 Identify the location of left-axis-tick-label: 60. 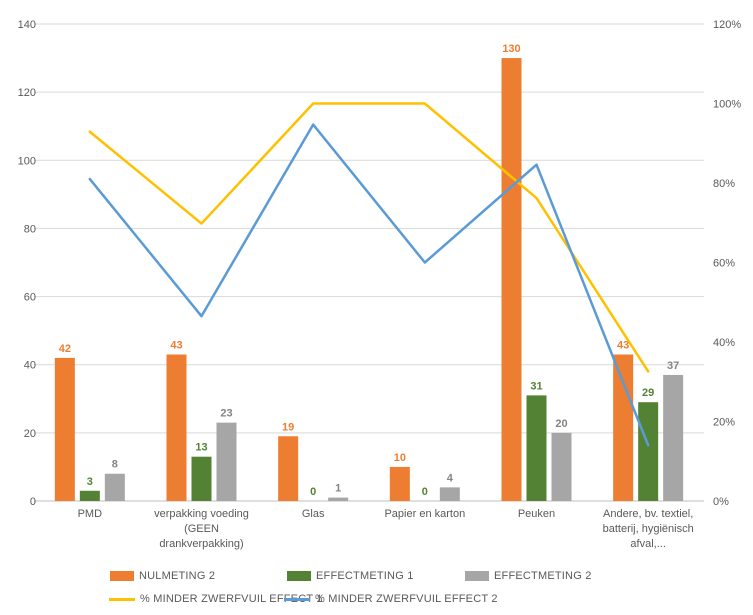
(30, 298).